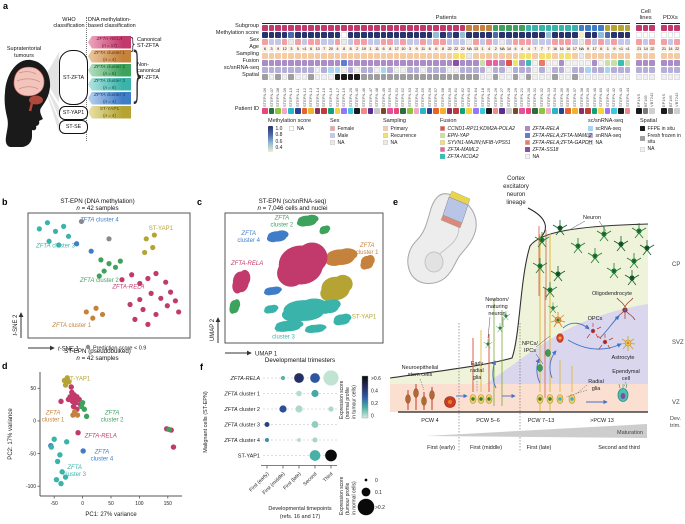 Image resolution: width=685 pixels, height=524 pixels. I want to click on dotplot-row-label: ZFTA cluster 2, so click(241, 410).